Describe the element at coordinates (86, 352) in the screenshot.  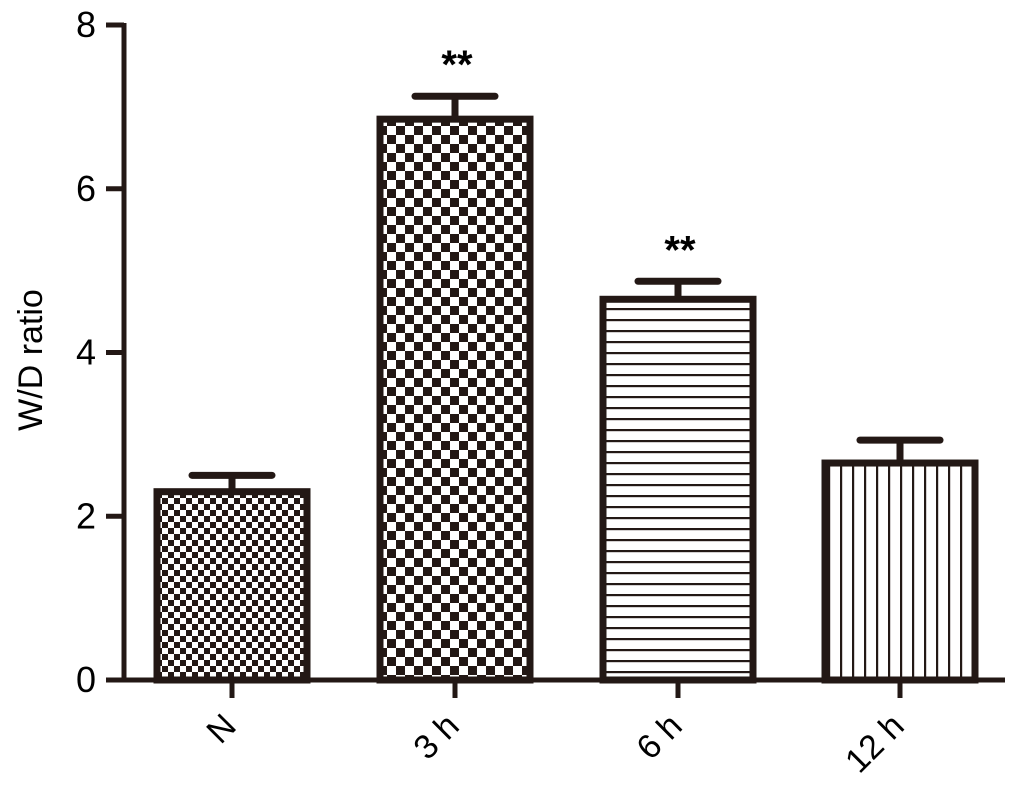
I see `y-tick-label: 4` at that location.